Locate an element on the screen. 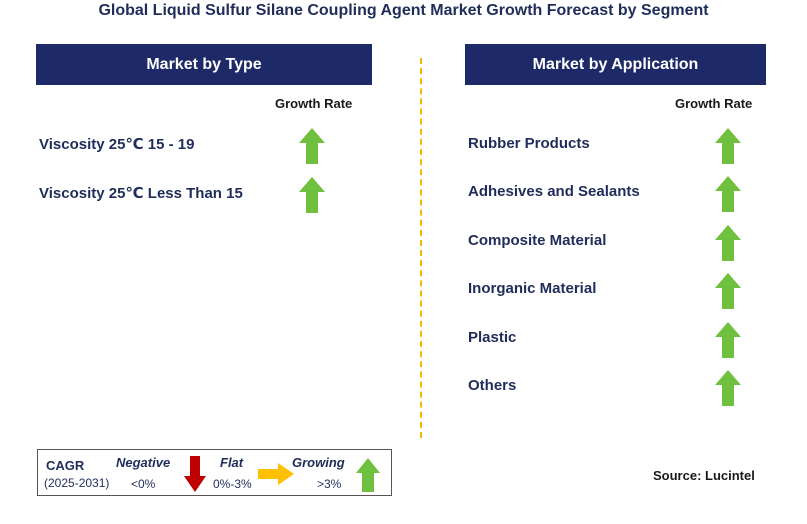 The height and width of the screenshot is (524, 807). legend-flat-label: Flat is located at coordinates (232, 462).